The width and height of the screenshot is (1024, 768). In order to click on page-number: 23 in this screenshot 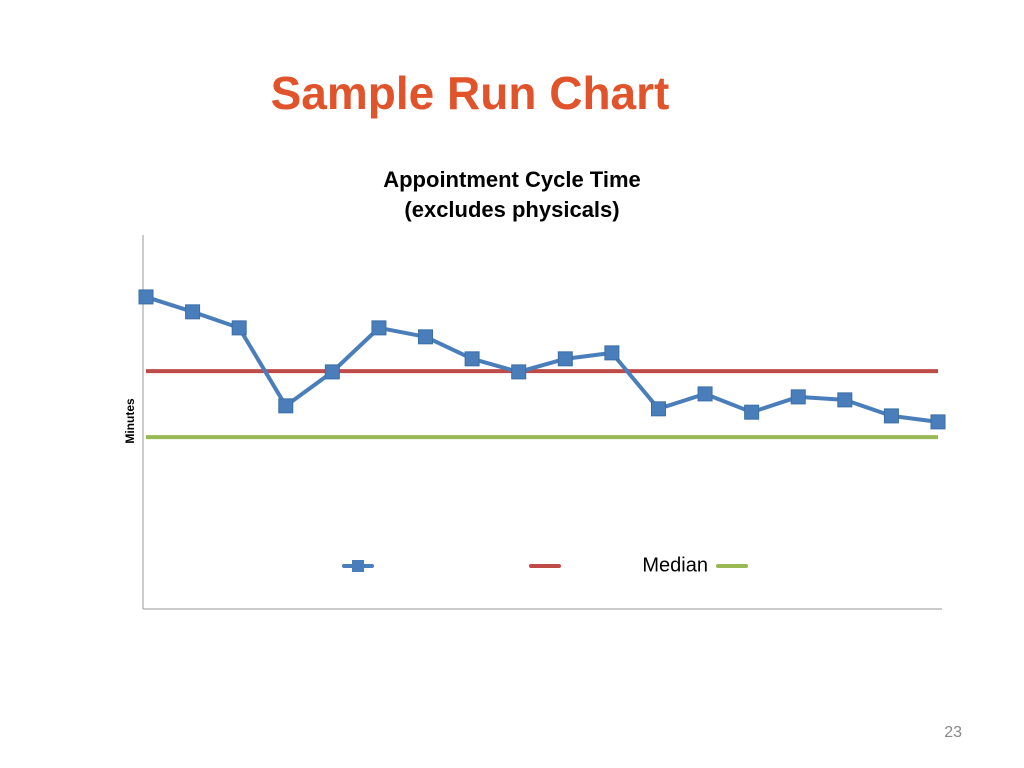, I will do `click(953, 732)`.